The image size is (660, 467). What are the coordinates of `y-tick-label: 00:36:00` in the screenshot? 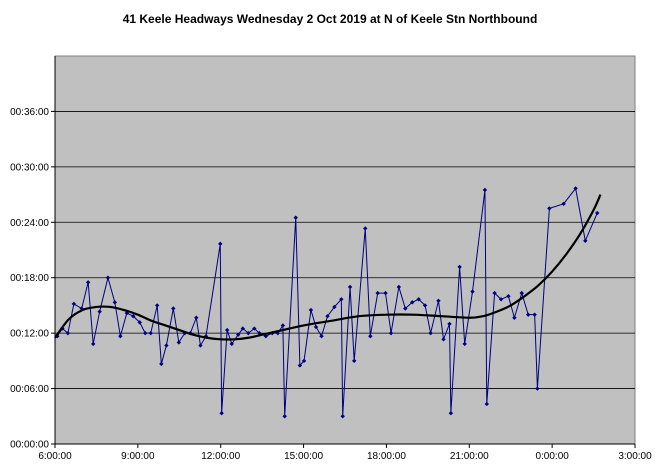 It's located at (29, 112).